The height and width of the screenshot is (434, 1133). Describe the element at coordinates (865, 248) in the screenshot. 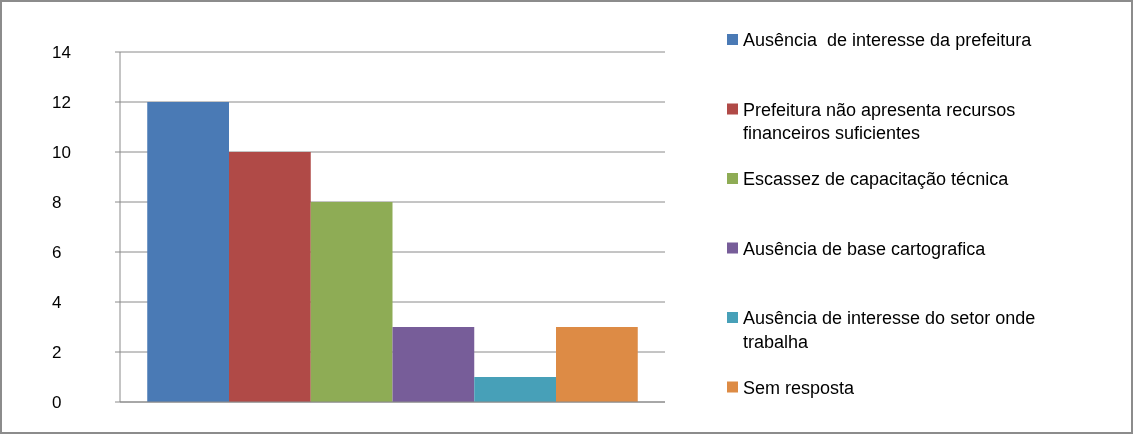

I see `legend-label: Ausência de base cartografica` at that location.